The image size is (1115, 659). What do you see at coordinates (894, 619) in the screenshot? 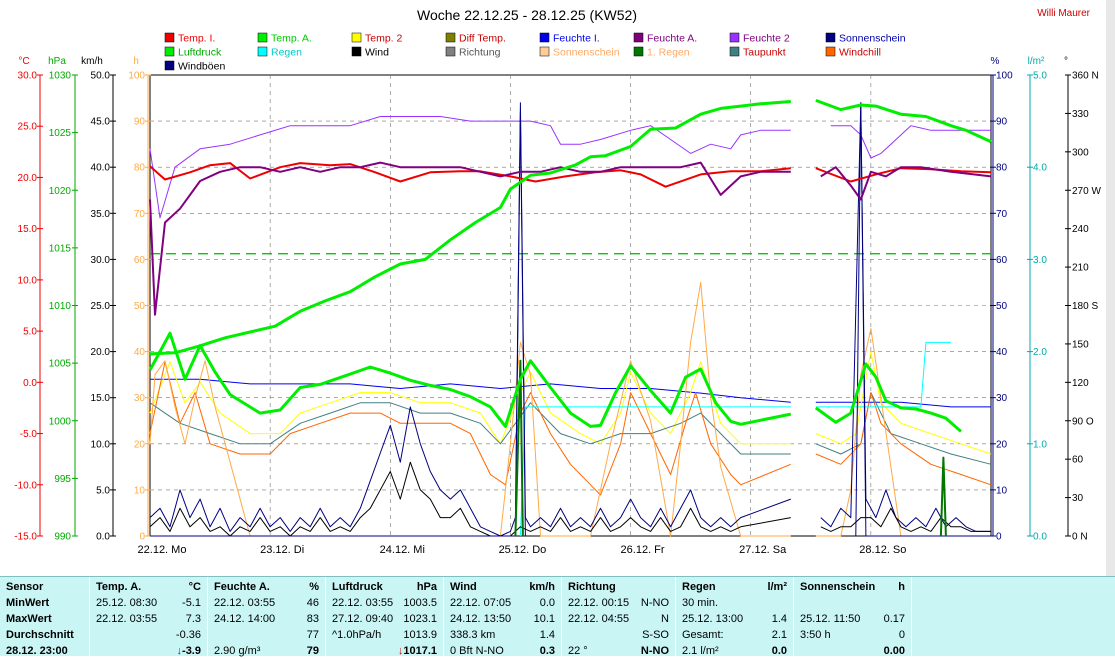
I see `stats-cell-value: 0.17` at bounding box center [894, 619].